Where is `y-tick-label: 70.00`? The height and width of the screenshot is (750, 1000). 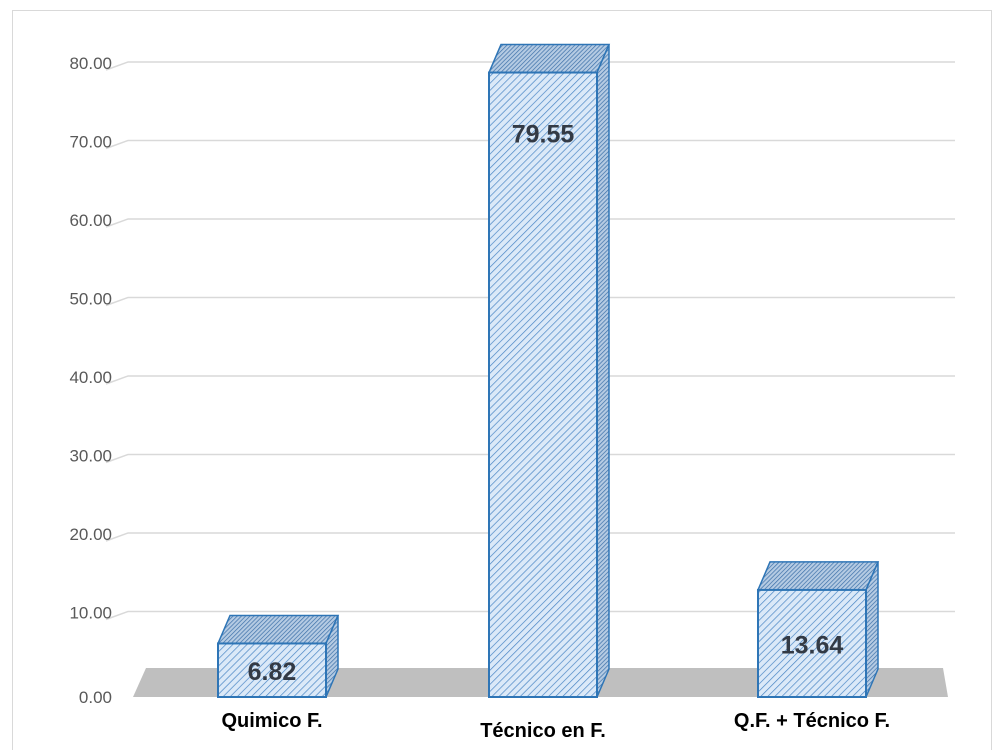
y-tick-label: 70.00 is located at coordinates (90, 142).